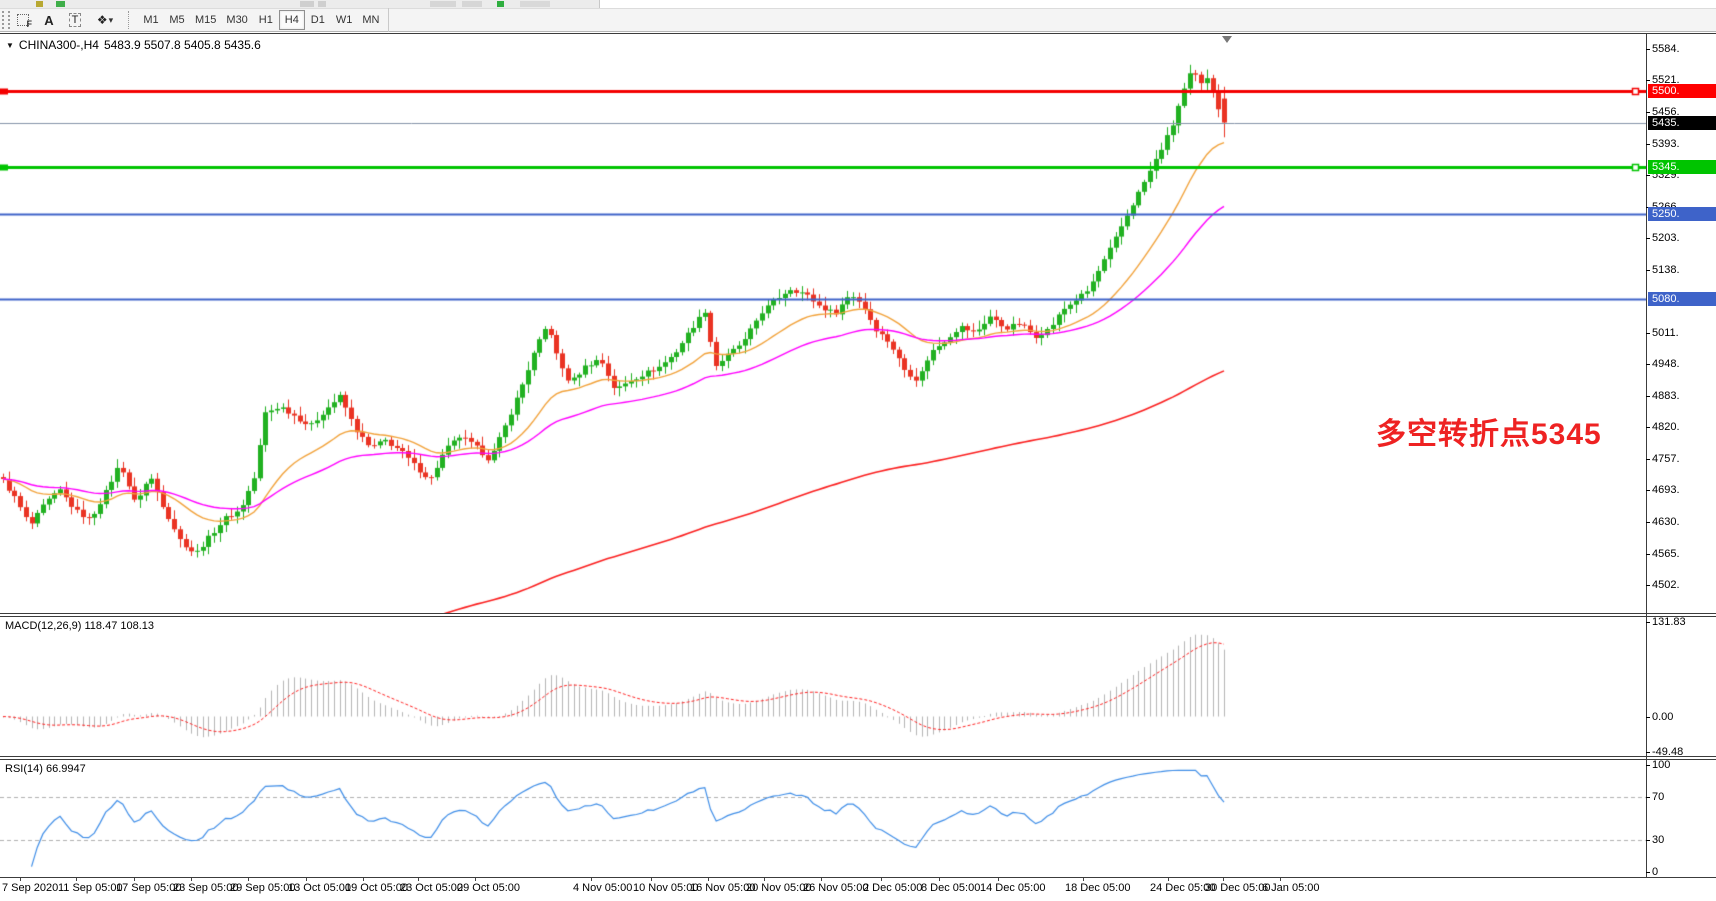  What do you see at coordinates (1666, 396) in the screenshot?
I see `price-tick-label: 4883.` at bounding box center [1666, 396].